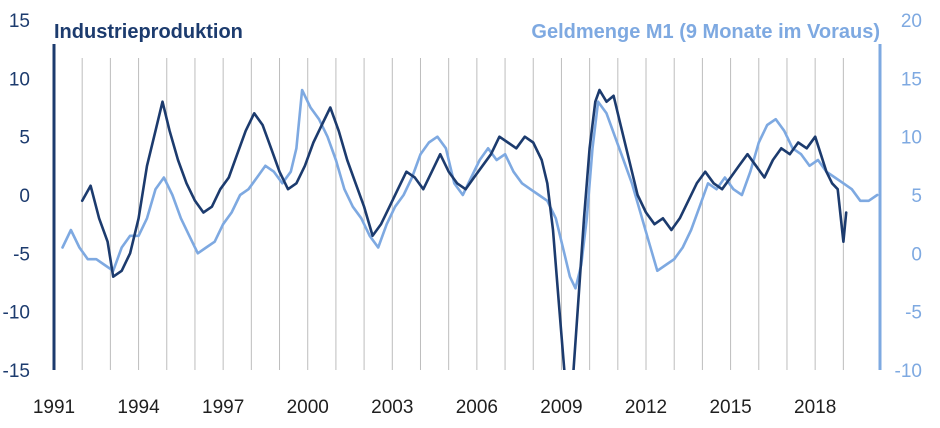 This screenshot has width=940, height=428. I want to click on left-tick-label: 15, so click(19, 21).